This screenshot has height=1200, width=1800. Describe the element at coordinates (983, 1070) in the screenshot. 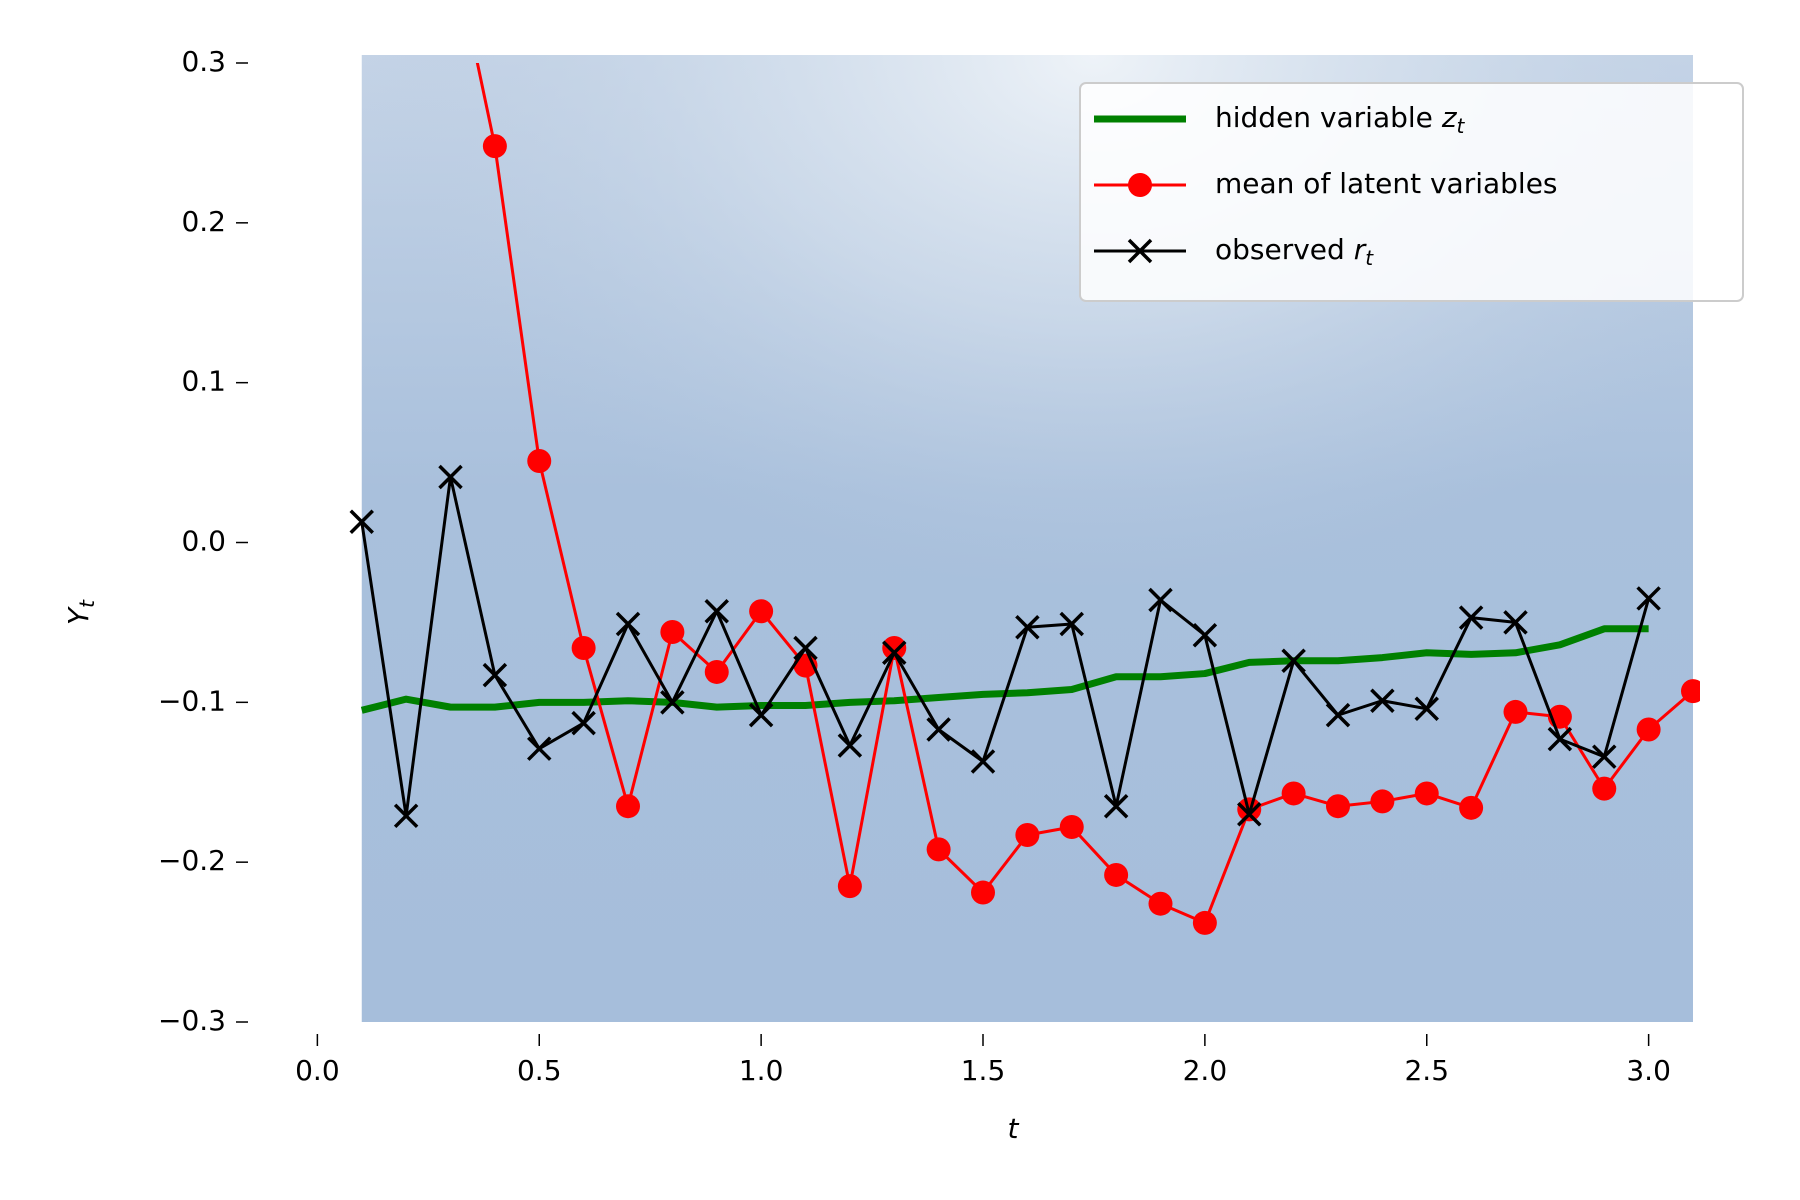

I see `x-tick-label: 1.5` at that location.